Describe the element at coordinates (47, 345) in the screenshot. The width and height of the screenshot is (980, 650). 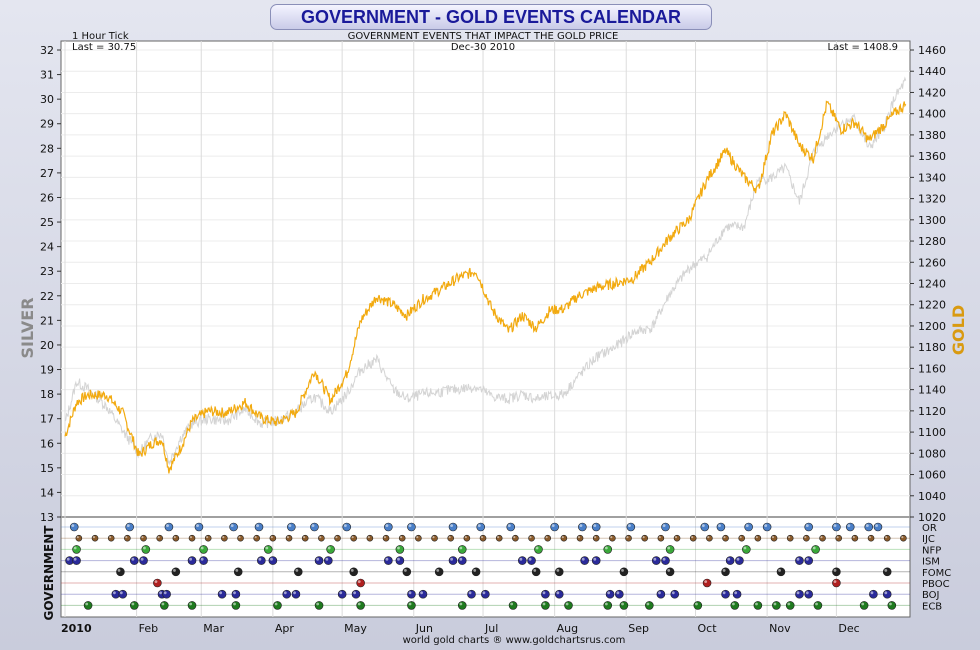
I see `left-tick-label: 20` at that location.